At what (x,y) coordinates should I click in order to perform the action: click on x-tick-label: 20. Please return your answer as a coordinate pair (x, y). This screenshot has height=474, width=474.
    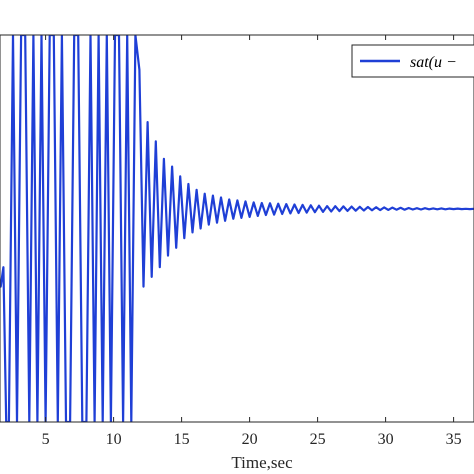
    Looking at the image, I should click on (250, 439).